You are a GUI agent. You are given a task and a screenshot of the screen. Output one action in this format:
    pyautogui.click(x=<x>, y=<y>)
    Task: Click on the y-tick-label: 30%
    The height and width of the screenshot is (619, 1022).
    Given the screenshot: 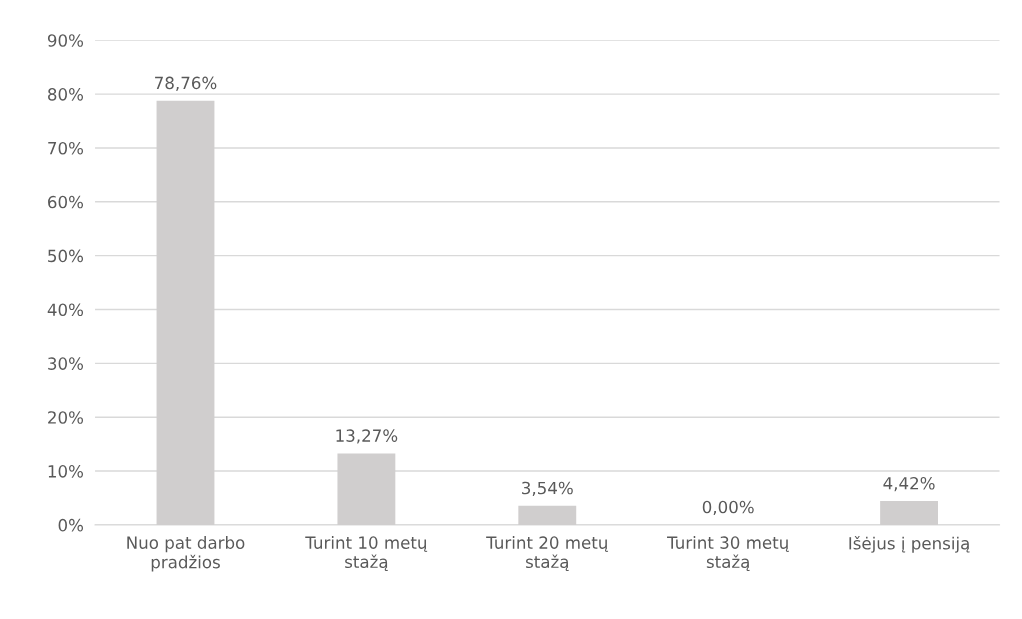 What is the action you would take?
    pyautogui.click(x=66, y=363)
    